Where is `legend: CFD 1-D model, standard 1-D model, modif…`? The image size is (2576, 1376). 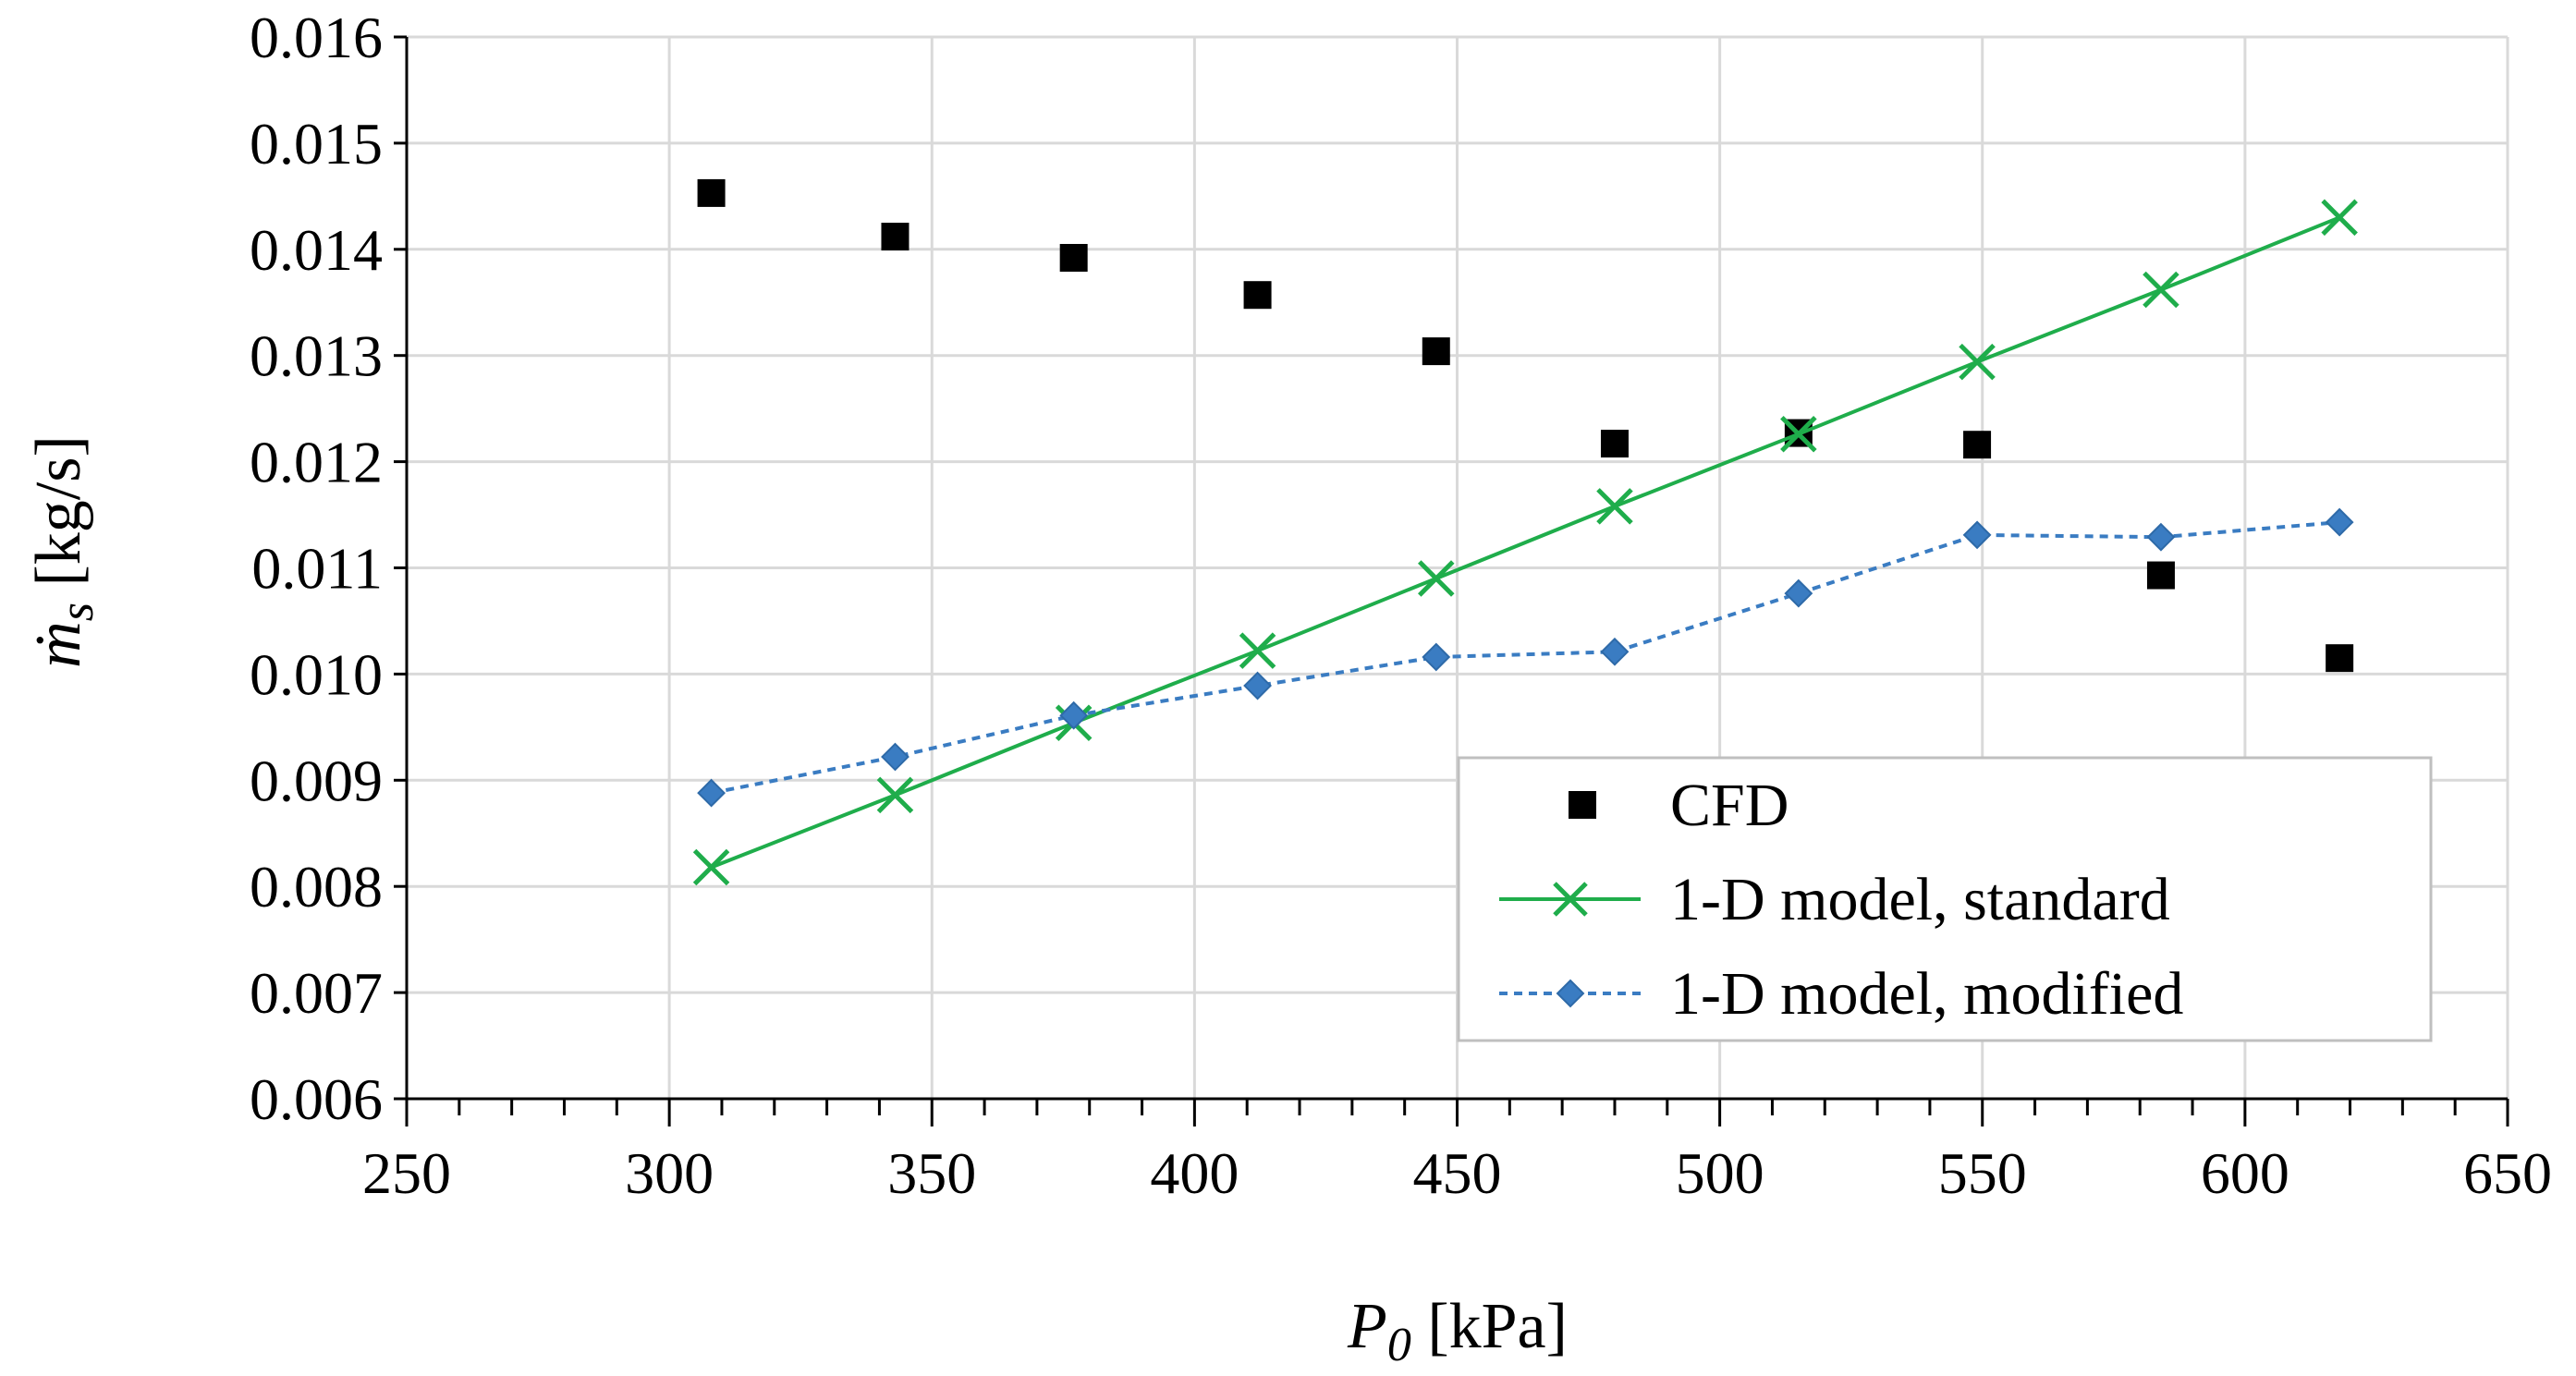
legend: CFD 1-D model, standard 1-D model, modif… is located at coordinates (1945, 899).